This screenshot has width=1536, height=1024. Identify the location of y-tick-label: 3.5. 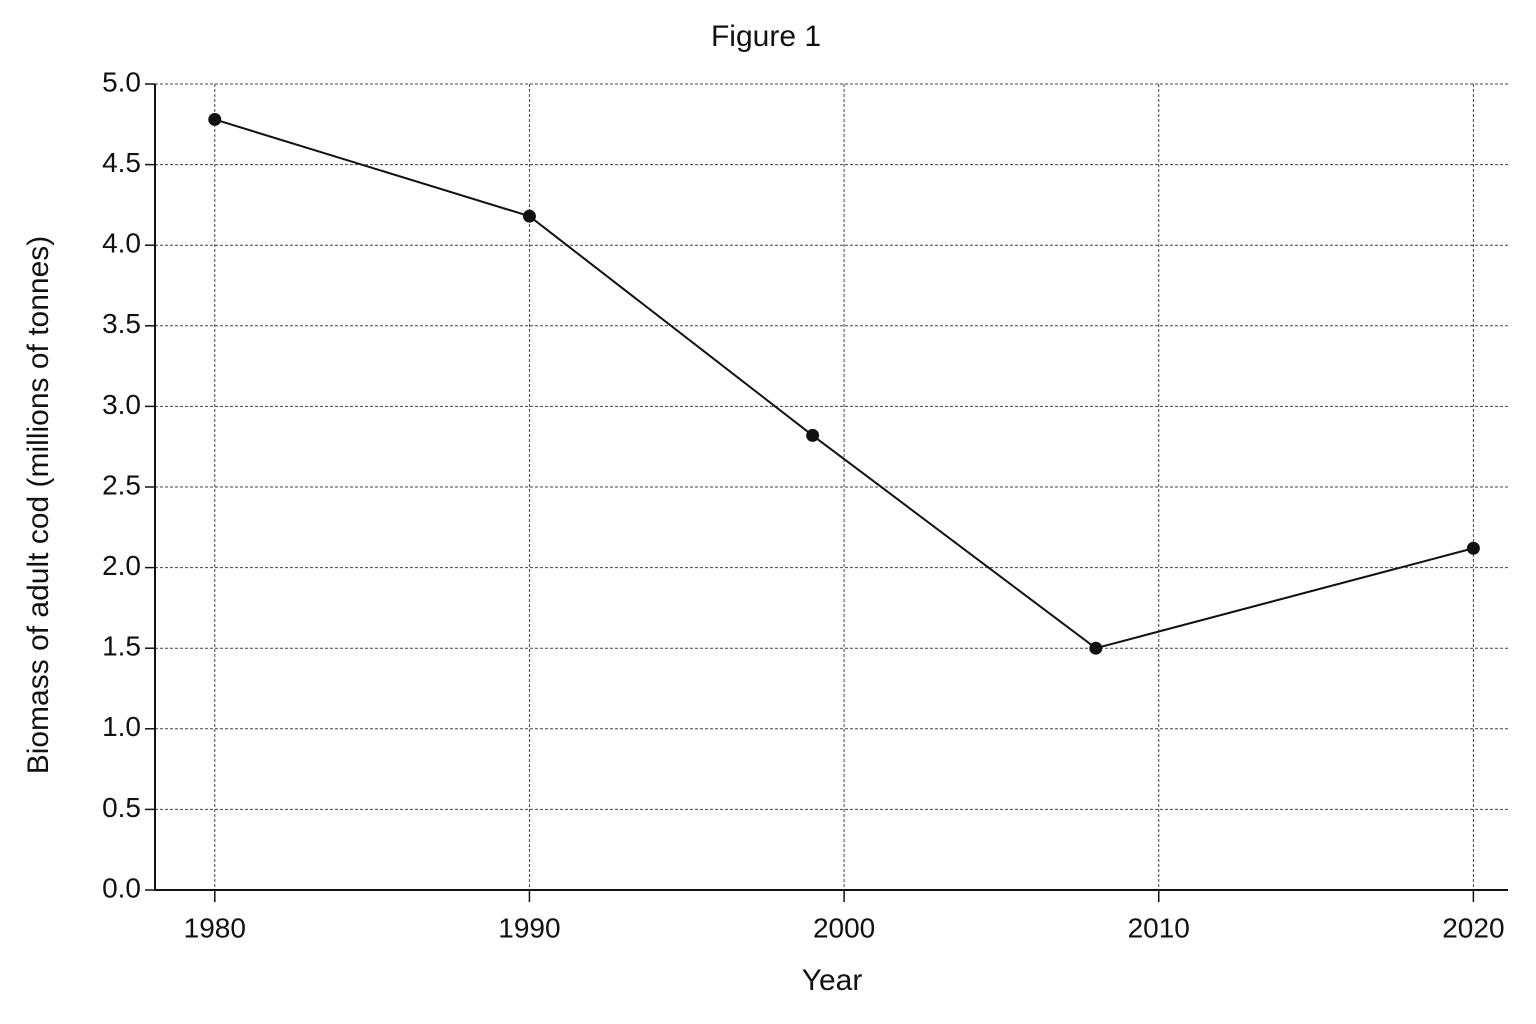
(121, 323).